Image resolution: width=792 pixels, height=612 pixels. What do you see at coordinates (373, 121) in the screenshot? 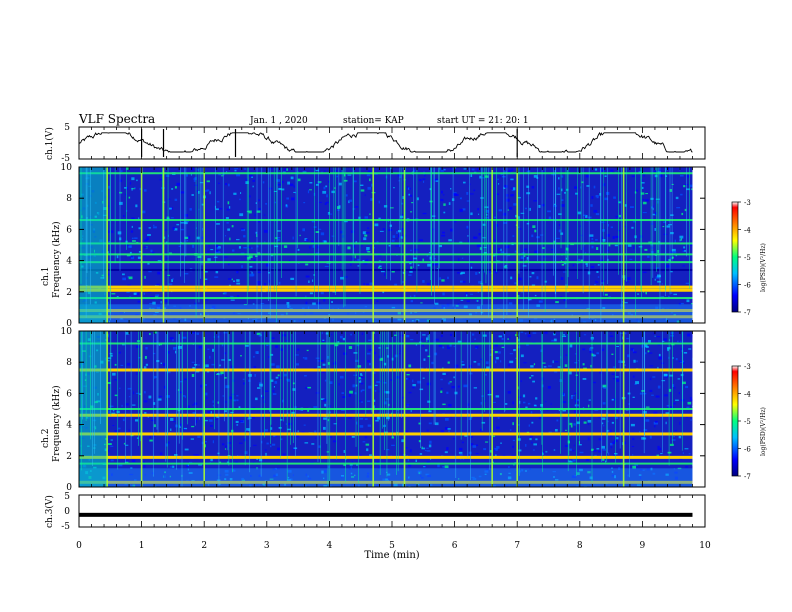
I see `station-label: station= KAP` at bounding box center [373, 121].